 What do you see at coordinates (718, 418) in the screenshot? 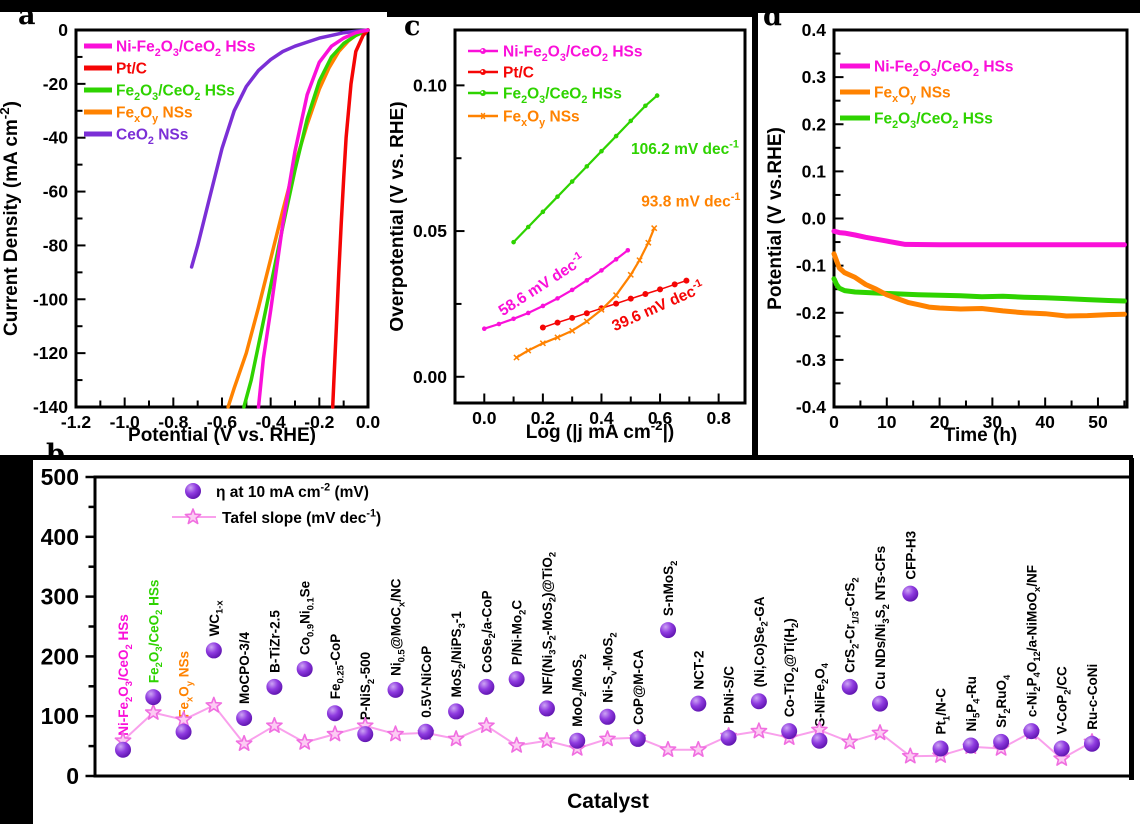
I see `x-tick-label: 0.8` at bounding box center [718, 418].